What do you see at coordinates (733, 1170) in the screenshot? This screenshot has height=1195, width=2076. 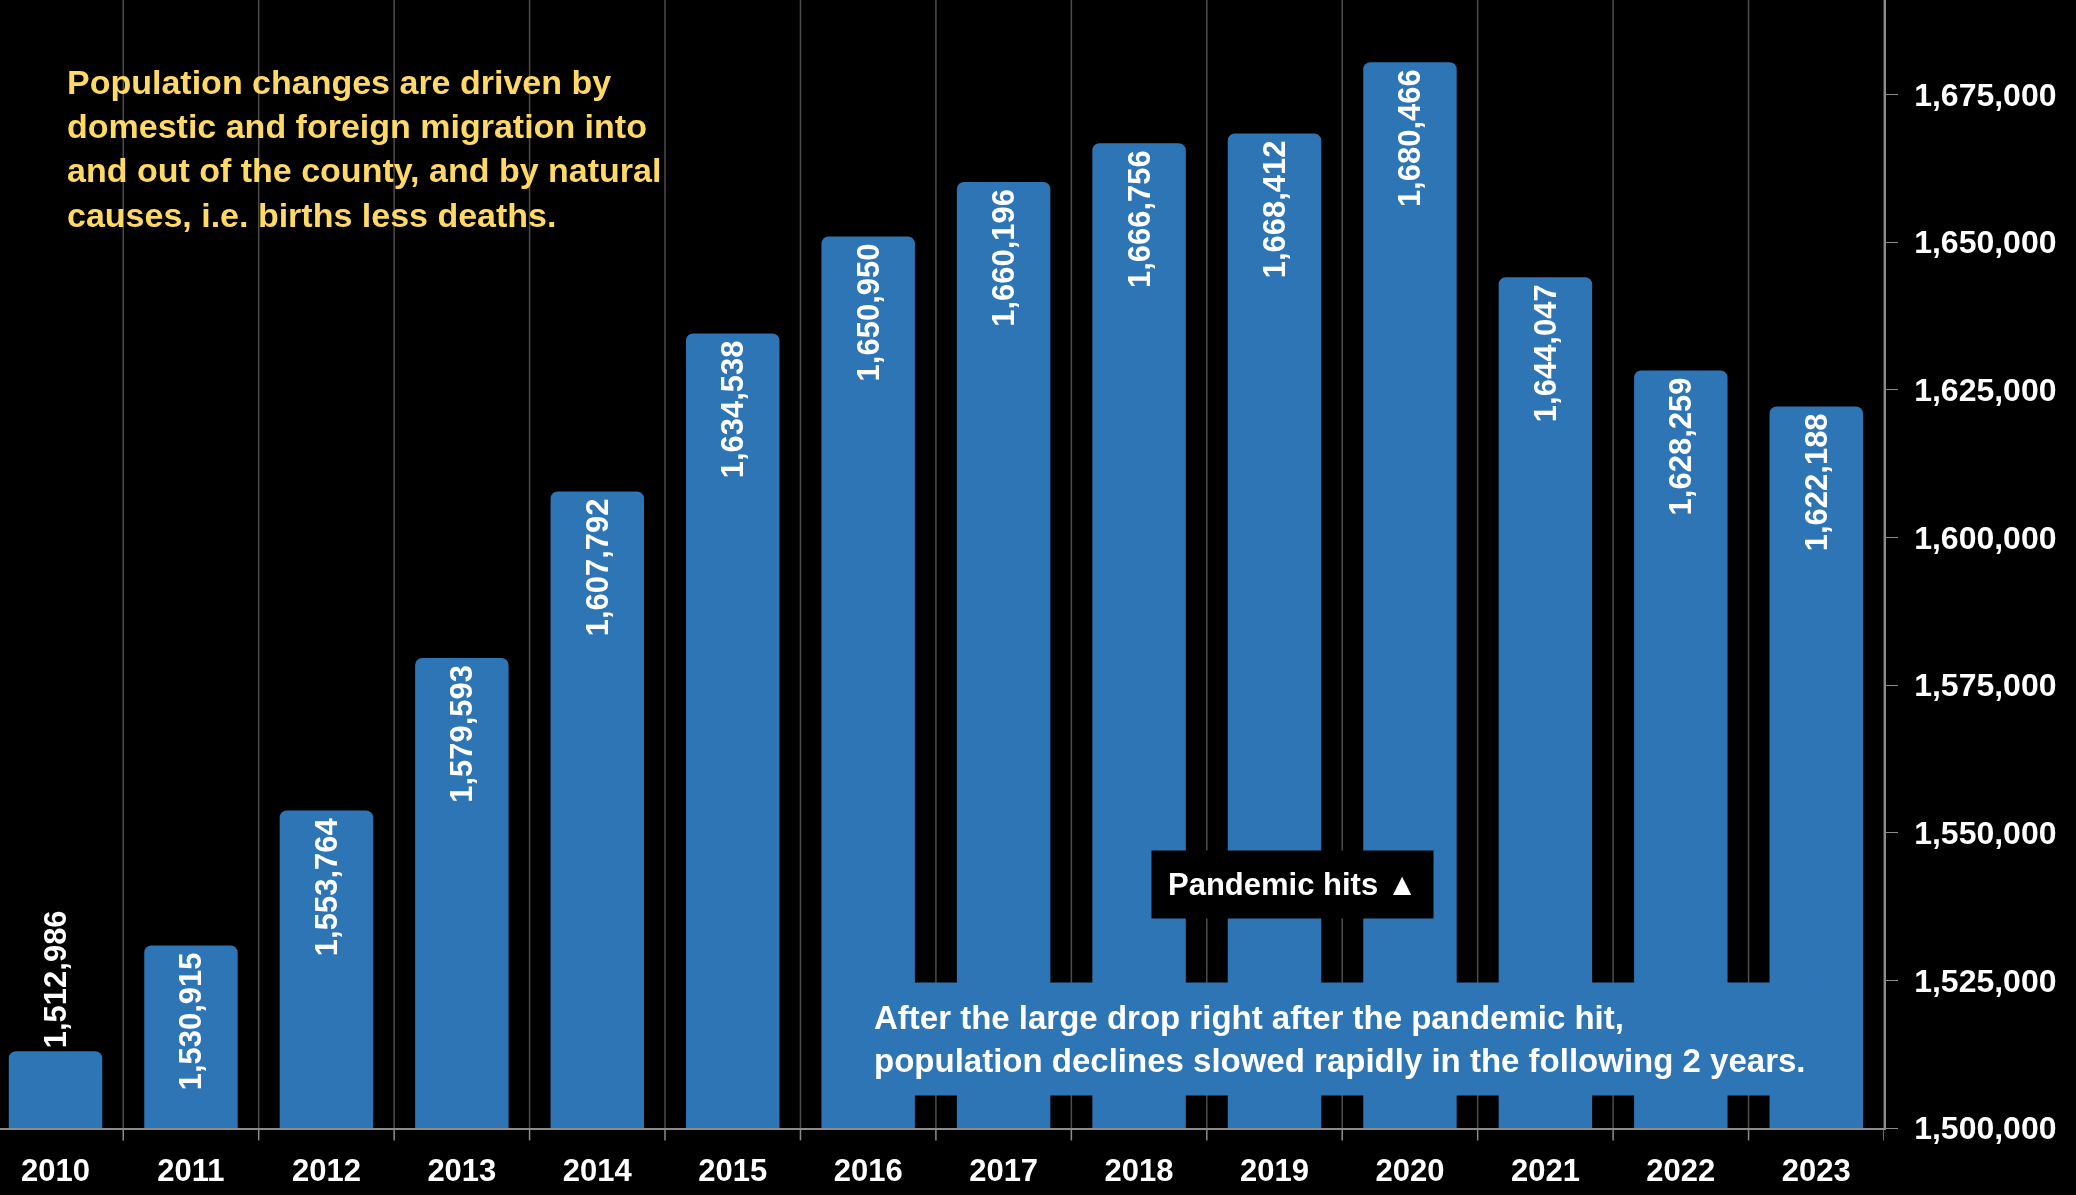 I see `x-tick-label: 2015` at bounding box center [733, 1170].